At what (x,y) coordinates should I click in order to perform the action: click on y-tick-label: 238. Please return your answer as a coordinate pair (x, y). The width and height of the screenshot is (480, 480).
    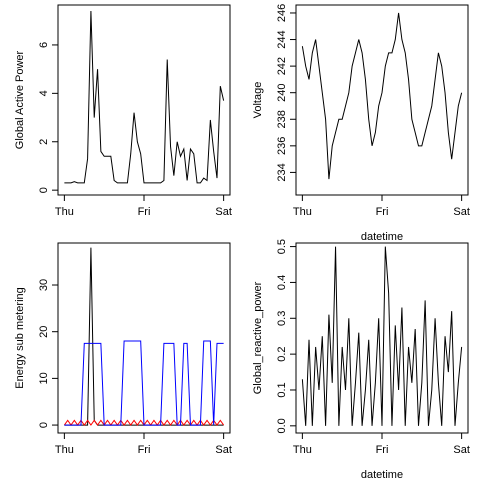
    Looking at the image, I should click on (282, 119).